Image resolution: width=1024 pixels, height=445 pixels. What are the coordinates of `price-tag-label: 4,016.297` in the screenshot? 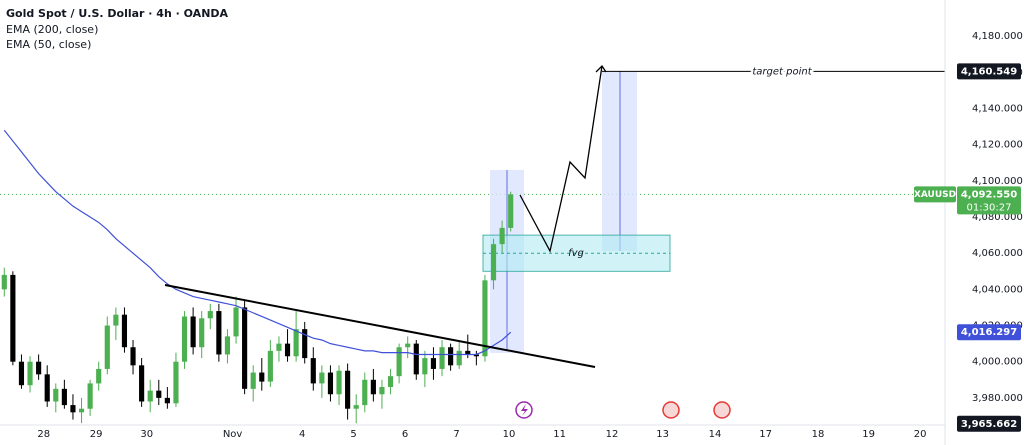 It's located at (989, 332).